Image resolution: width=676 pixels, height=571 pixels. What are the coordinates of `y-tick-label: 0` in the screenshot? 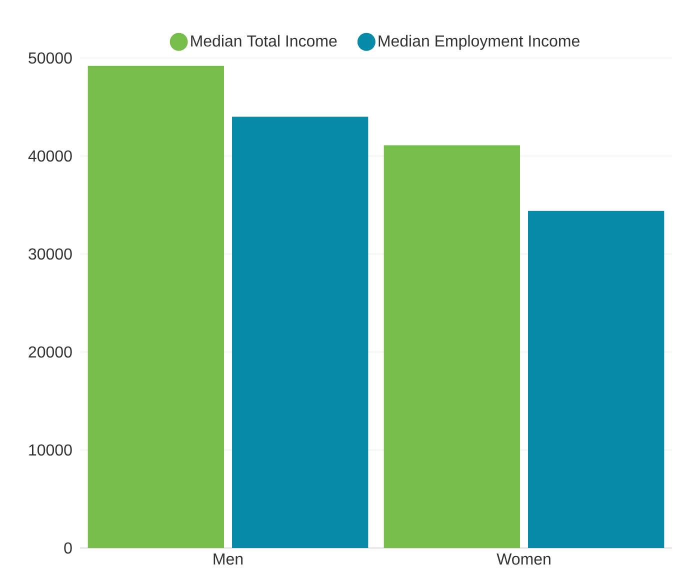 It's located at (68, 548).